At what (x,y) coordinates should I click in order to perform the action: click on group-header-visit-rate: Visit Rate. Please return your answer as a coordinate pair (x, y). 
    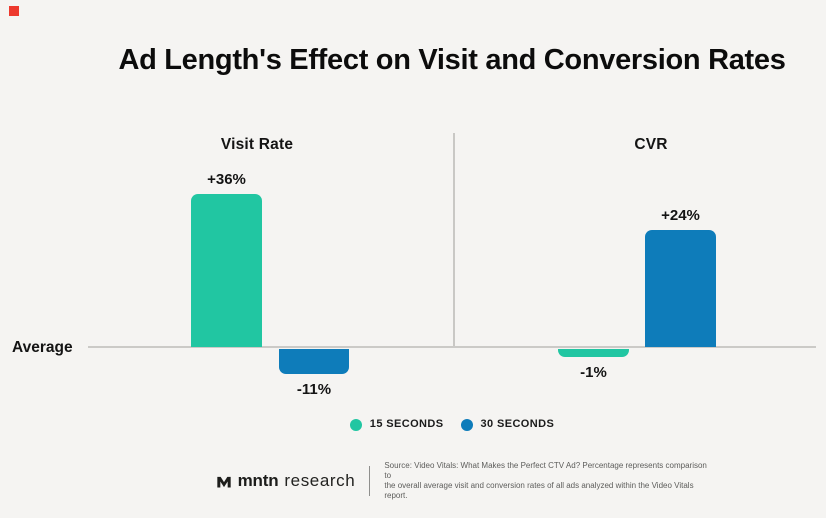
    Looking at the image, I should click on (257, 144).